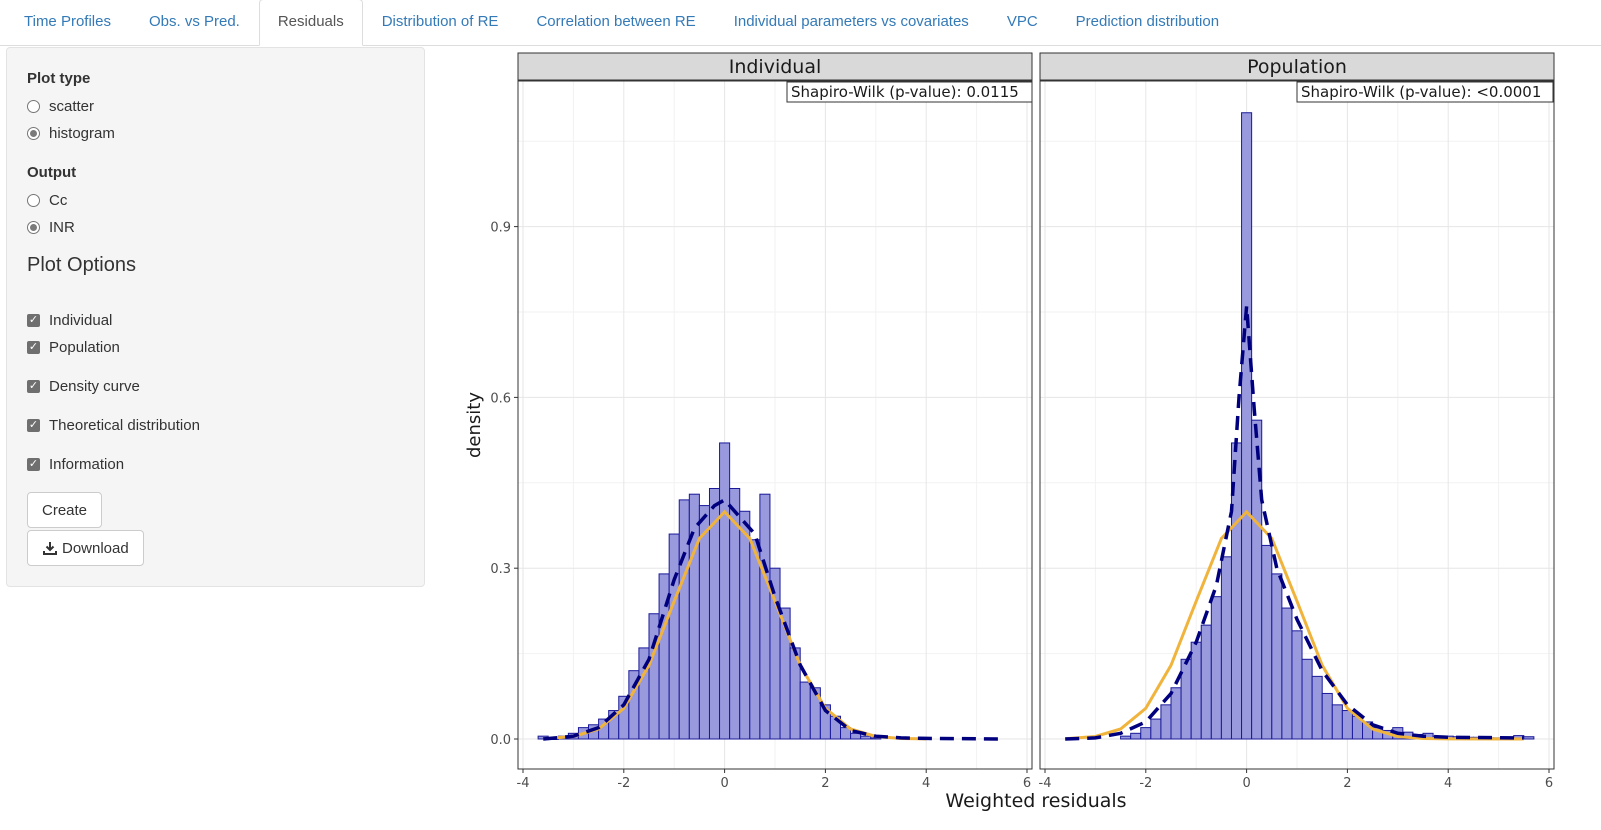  What do you see at coordinates (60, 106) in the screenshot?
I see `radio-plot-type-scatter: scatter` at bounding box center [60, 106].